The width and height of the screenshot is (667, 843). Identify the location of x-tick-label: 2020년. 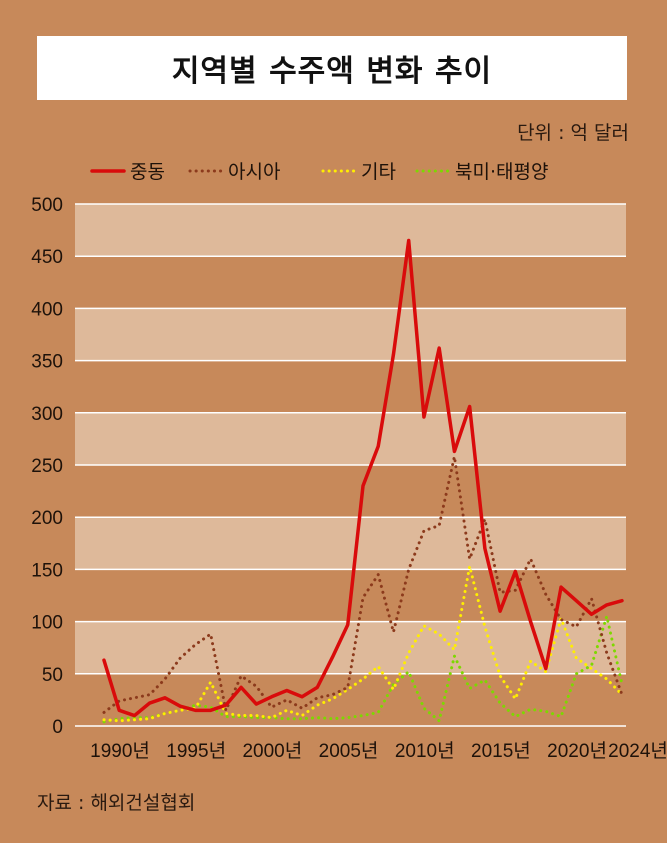
(577, 751).